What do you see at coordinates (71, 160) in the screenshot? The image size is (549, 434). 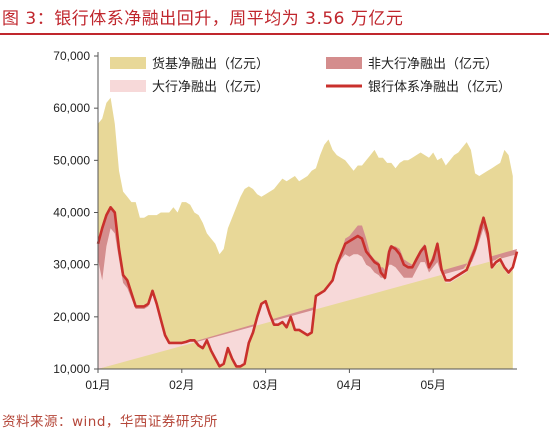 I see `y-tick-label: 50,000` at bounding box center [71, 160].